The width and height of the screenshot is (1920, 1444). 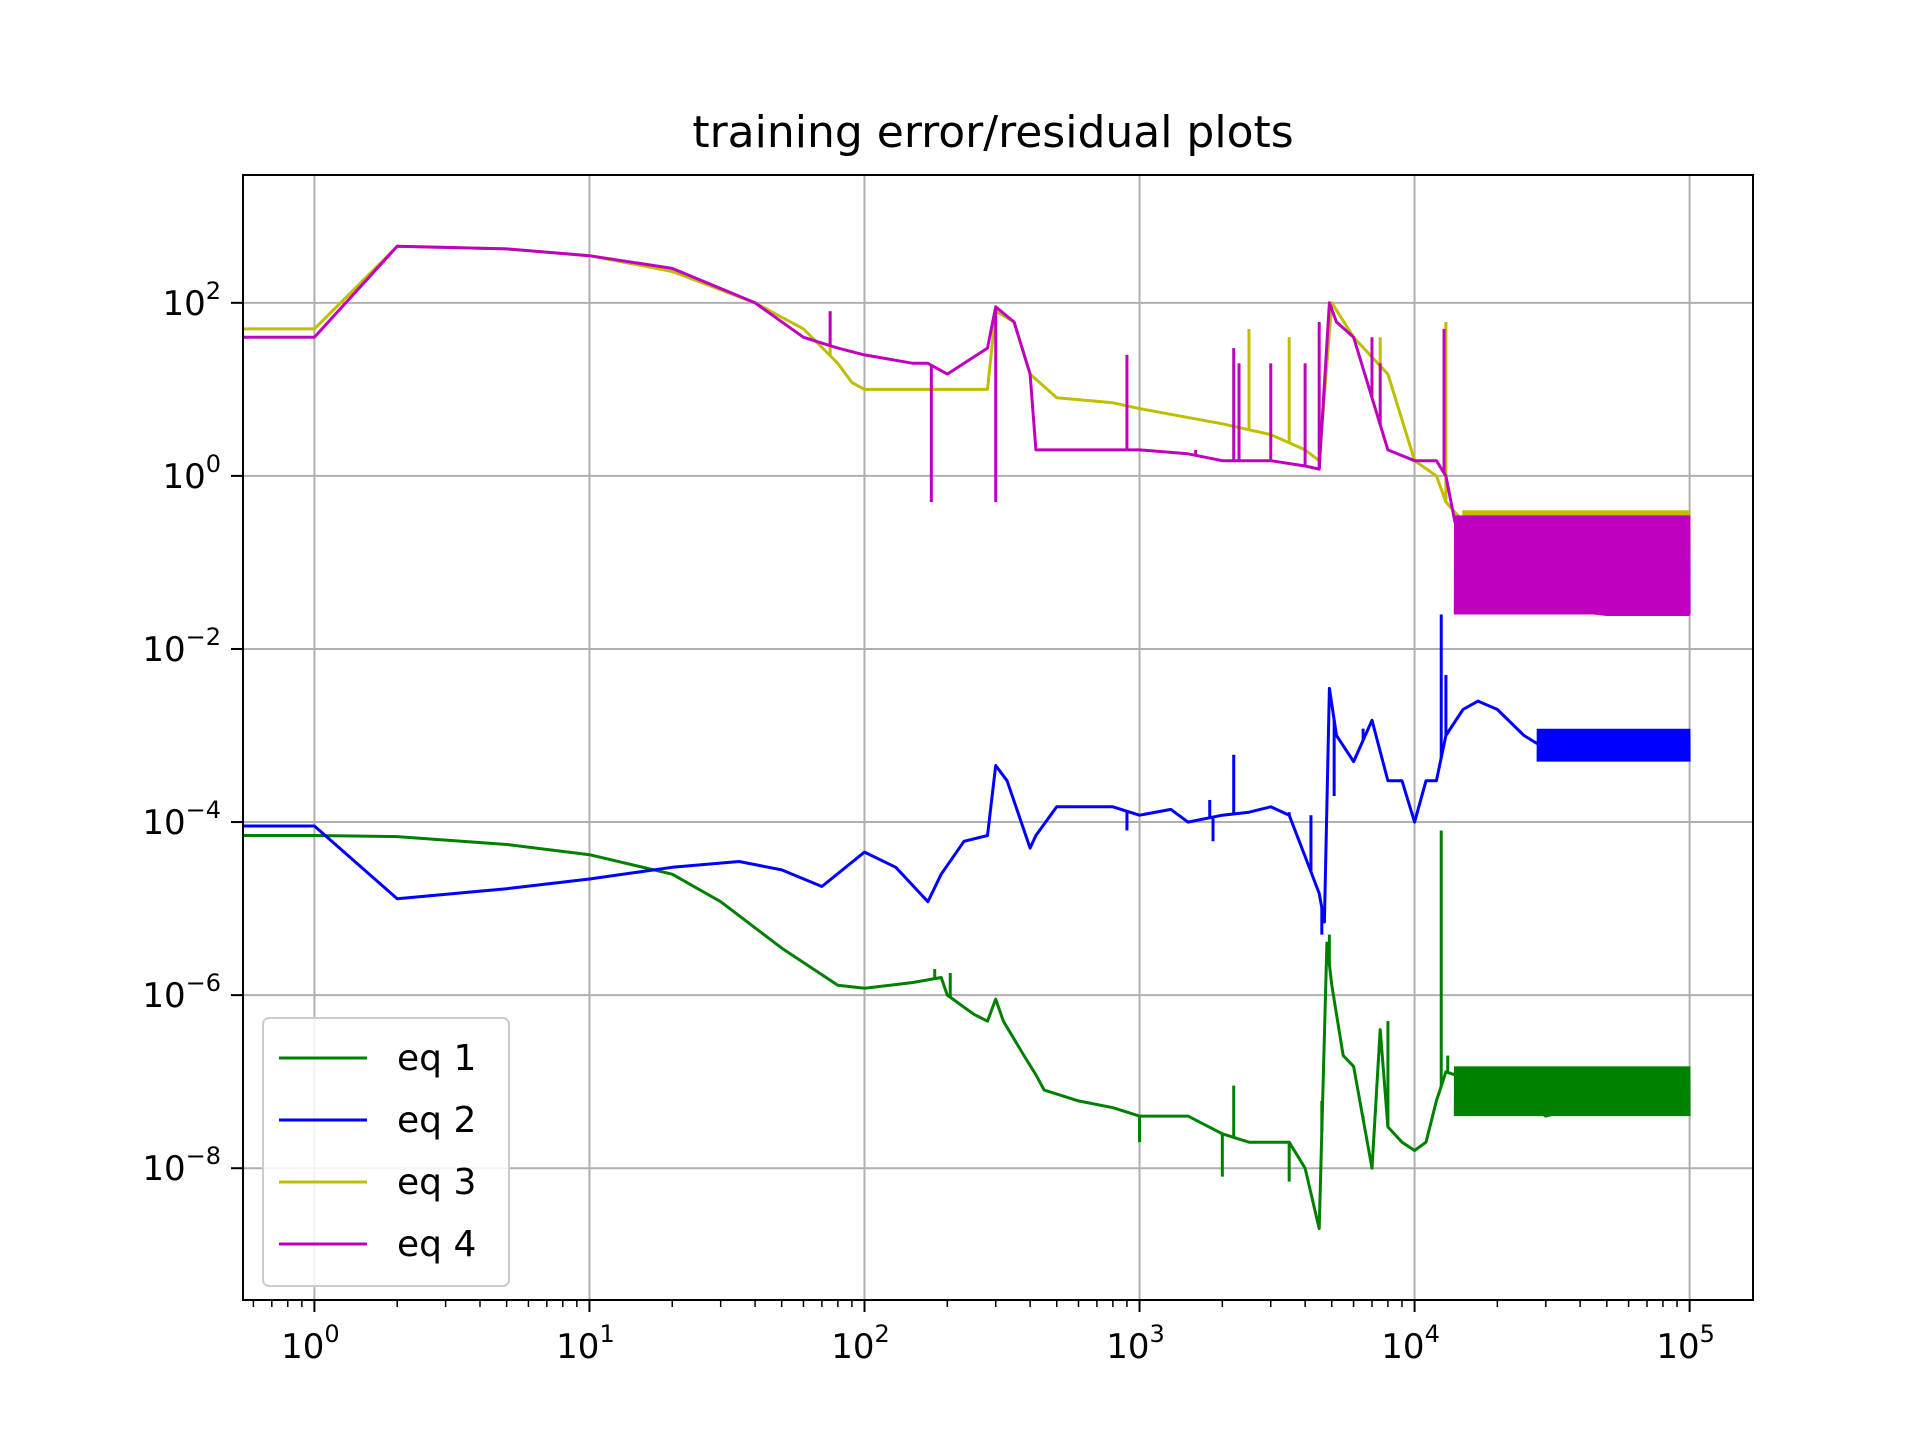 I want to click on y-tick-label: 10⁻⁴, so click(x=181, y=819).